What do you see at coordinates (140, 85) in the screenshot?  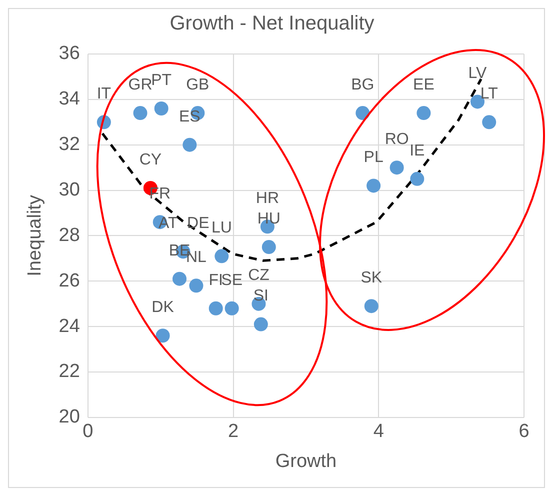 I see `data-label: GR` at bounding box center [140, 85].